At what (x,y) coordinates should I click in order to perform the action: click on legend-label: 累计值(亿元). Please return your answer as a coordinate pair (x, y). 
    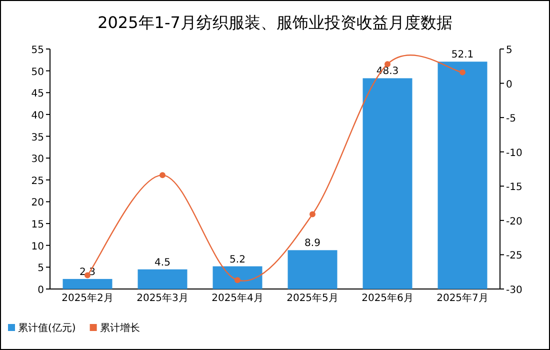
    Looking at the image, I should click on (47, 328).